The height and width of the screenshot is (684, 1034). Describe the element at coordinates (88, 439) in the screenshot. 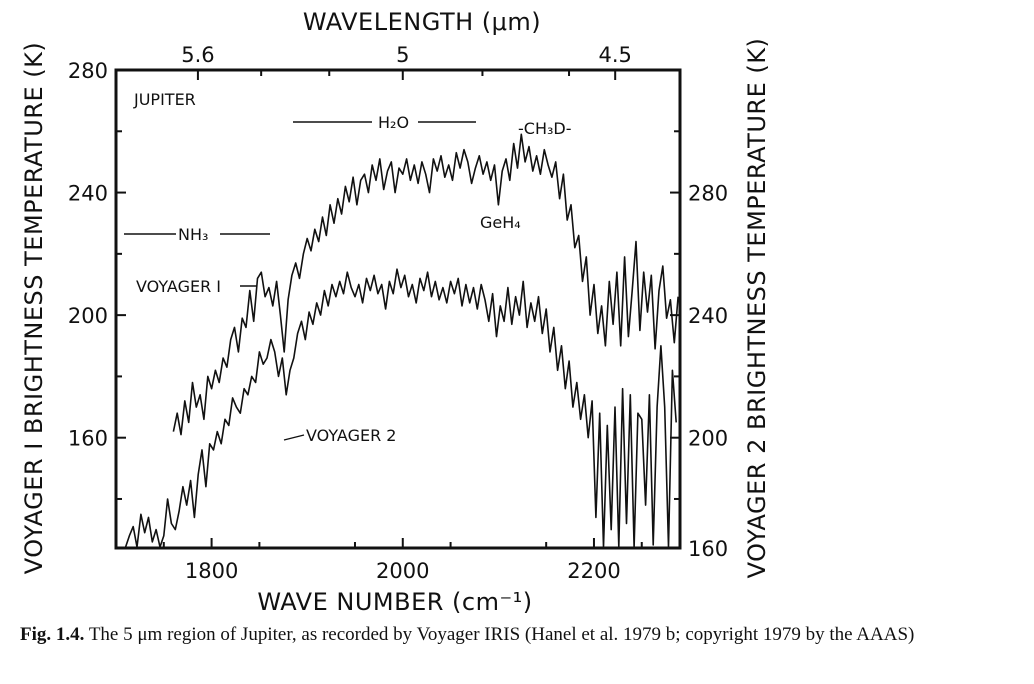

I see `left-y-tick-label: 160` at that location.